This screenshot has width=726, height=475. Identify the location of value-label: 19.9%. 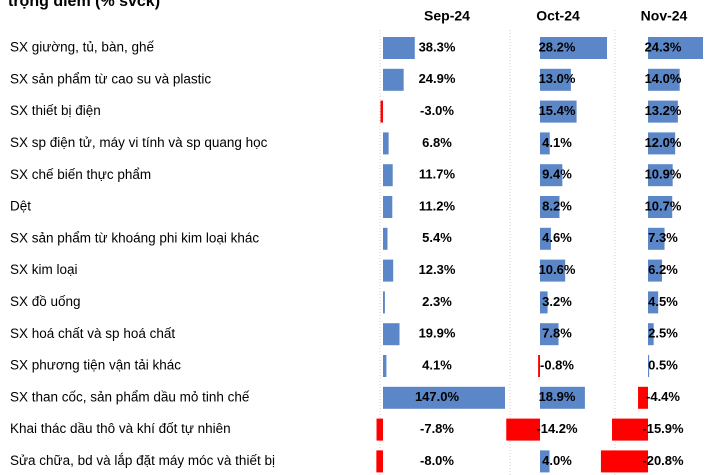
(437, 333).